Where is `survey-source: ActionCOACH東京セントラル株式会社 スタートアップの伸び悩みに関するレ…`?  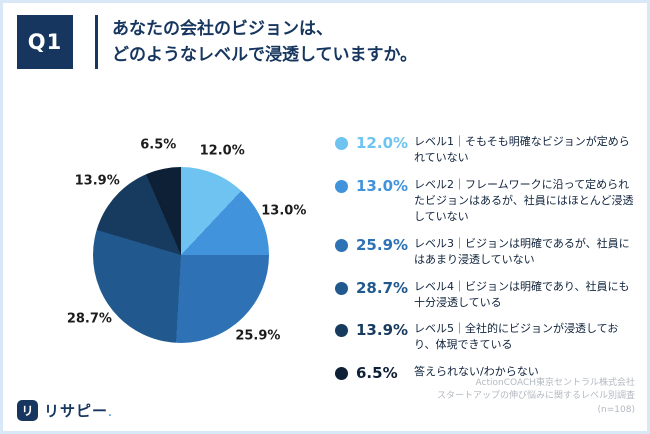
survey-source: ActionCOACH東京セントラル株式会社 スタートアップの伸び悩みに関するレ… is located at coordinates (536, 397).